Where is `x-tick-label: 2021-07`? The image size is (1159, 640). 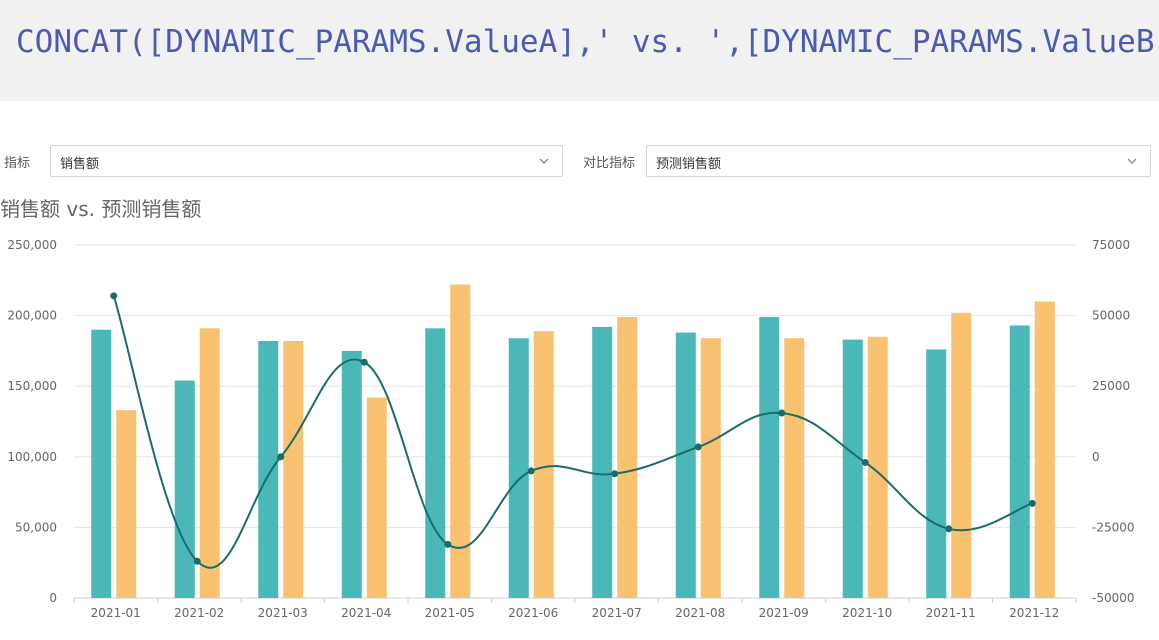
x-tick-label: 2021-07 is located at coordinates (617, 613).